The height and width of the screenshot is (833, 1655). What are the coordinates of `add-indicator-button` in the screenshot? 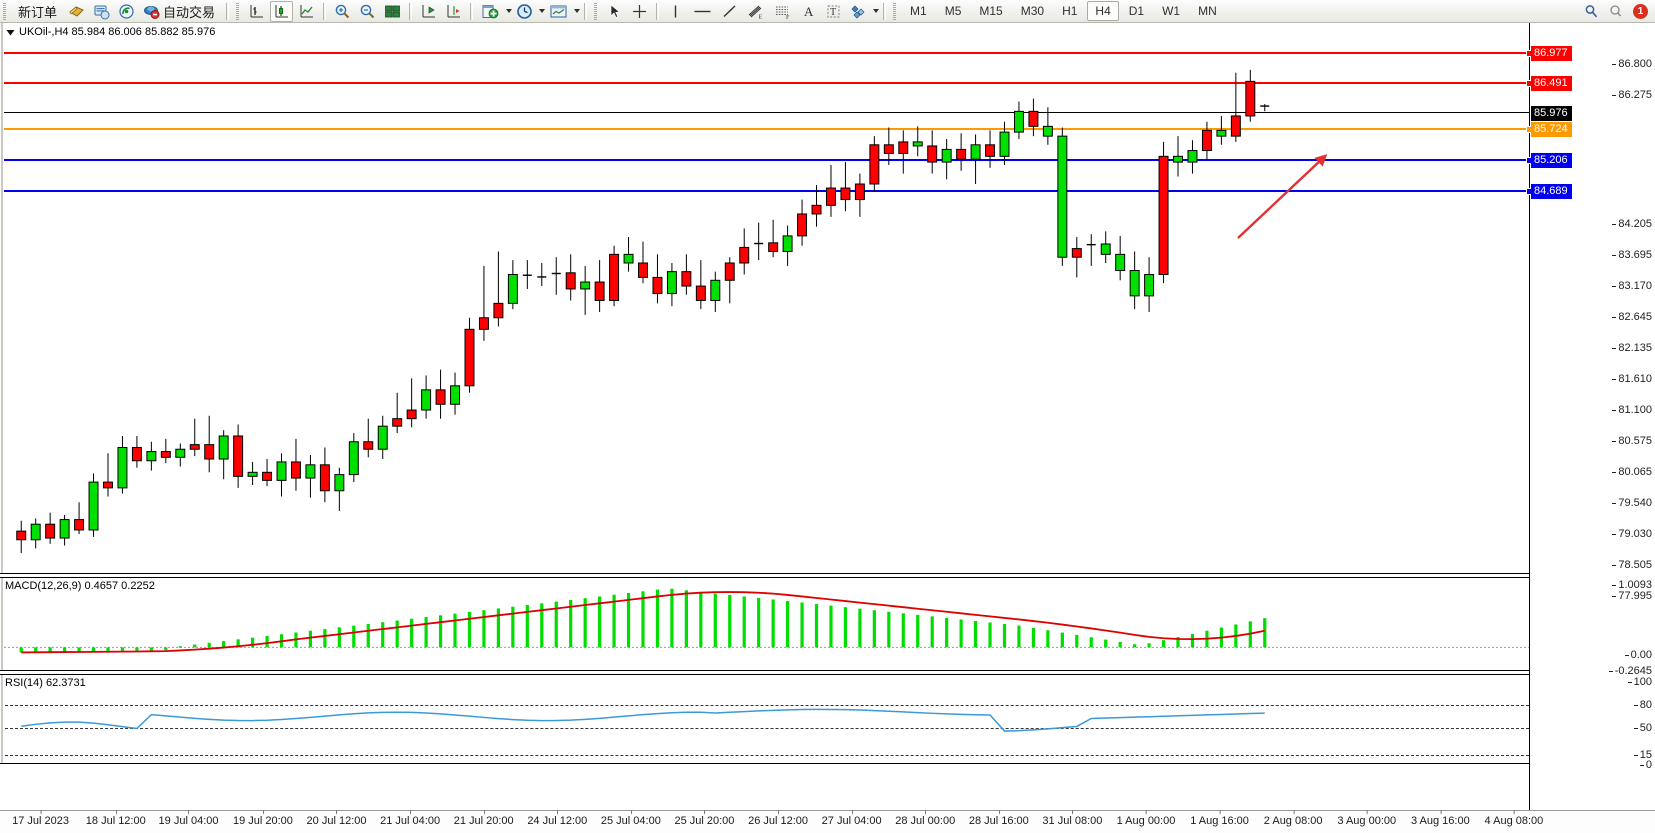 It's located at (490, 11).